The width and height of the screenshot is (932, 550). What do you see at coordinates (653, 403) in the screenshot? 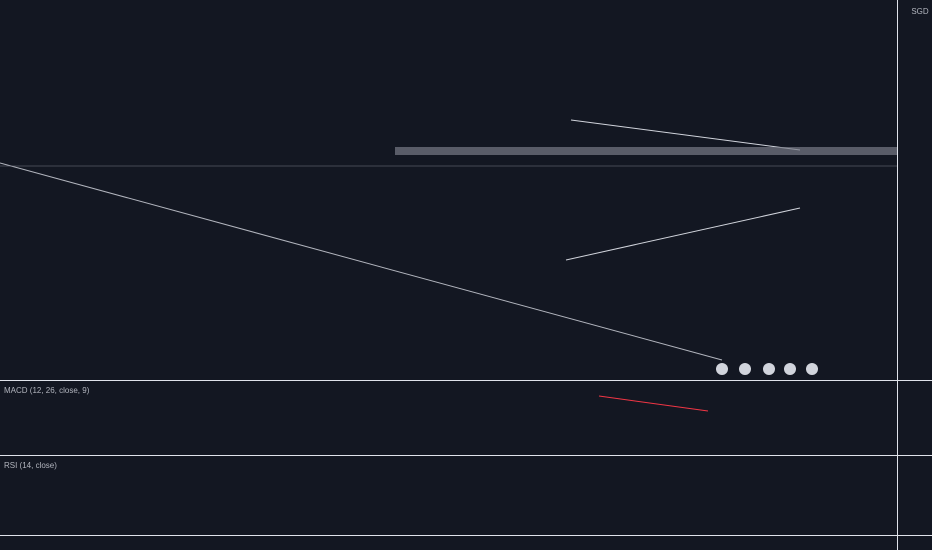
I see `macd-divergence` at bounding box center [653, 403].